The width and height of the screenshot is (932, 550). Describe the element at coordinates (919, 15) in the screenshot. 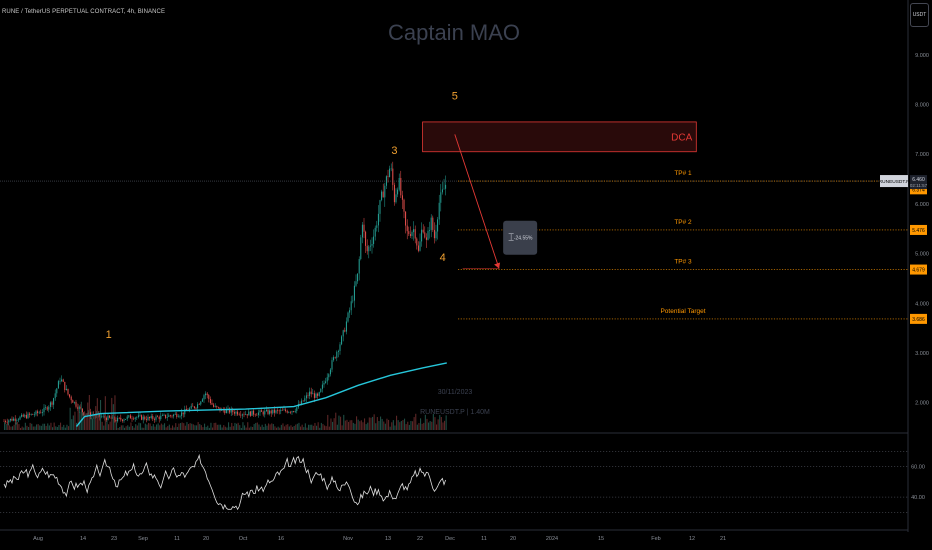

I see `currency-button: USDT` at that location.